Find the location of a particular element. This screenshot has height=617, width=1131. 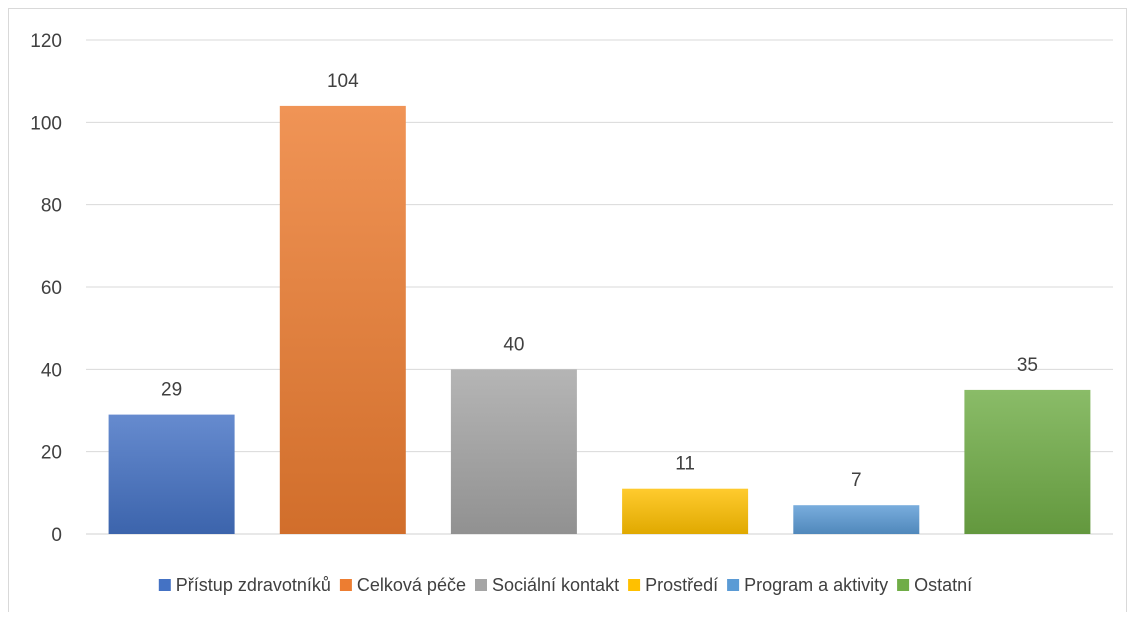

y-axis-tick-labels: 0 20 40 60 80 100 120 is located at coordinates (46, 288).